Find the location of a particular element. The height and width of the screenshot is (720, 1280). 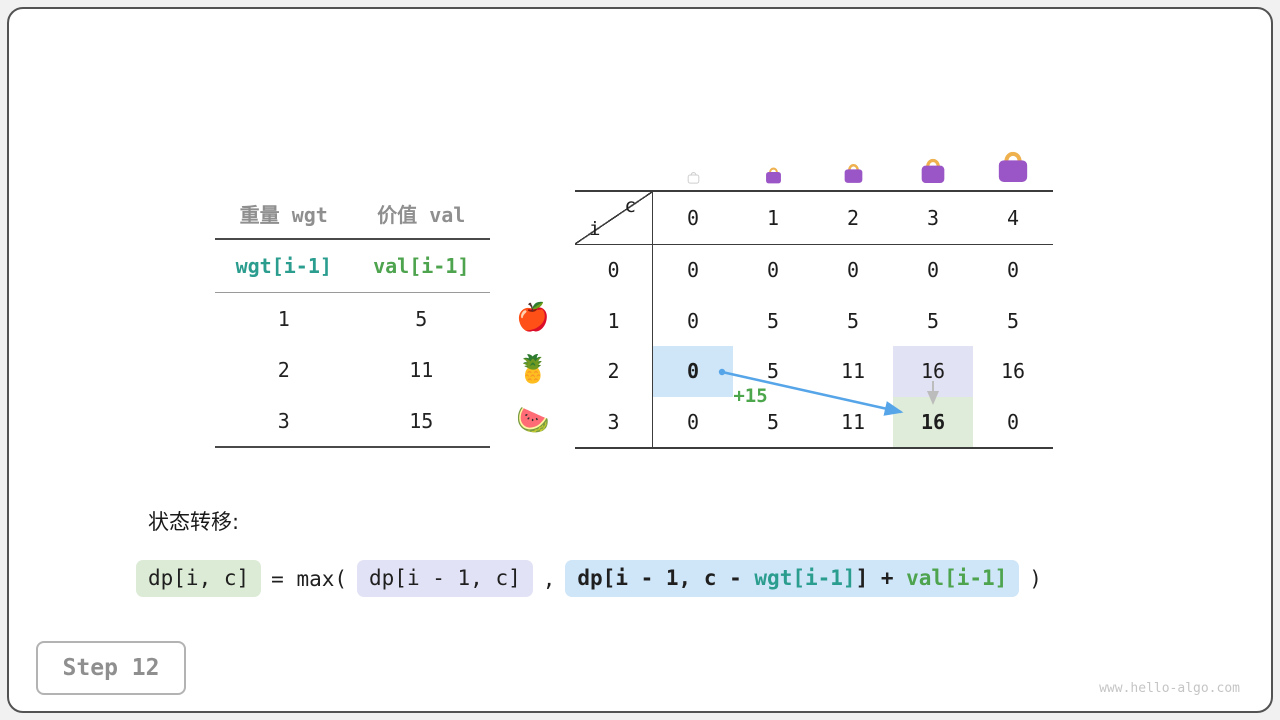

pineapple-icon: 🍍 is located at coordinates (533, 369).